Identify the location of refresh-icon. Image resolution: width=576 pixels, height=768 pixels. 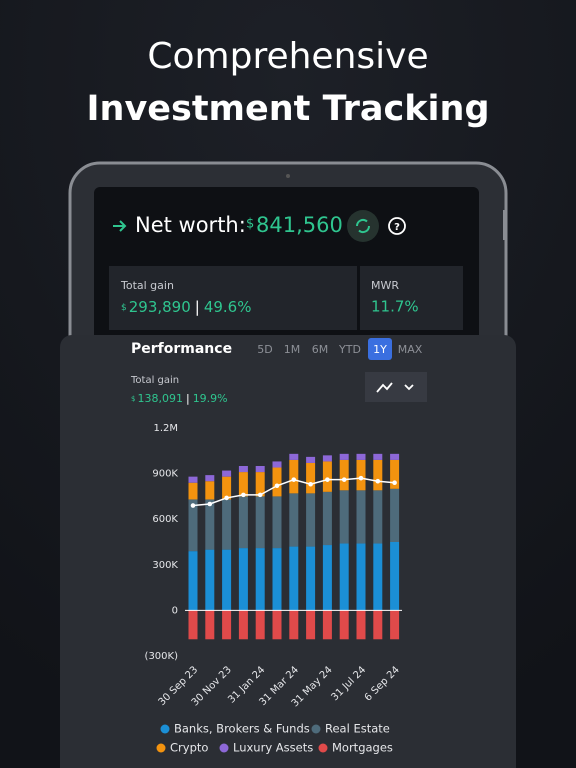
(363, 226).